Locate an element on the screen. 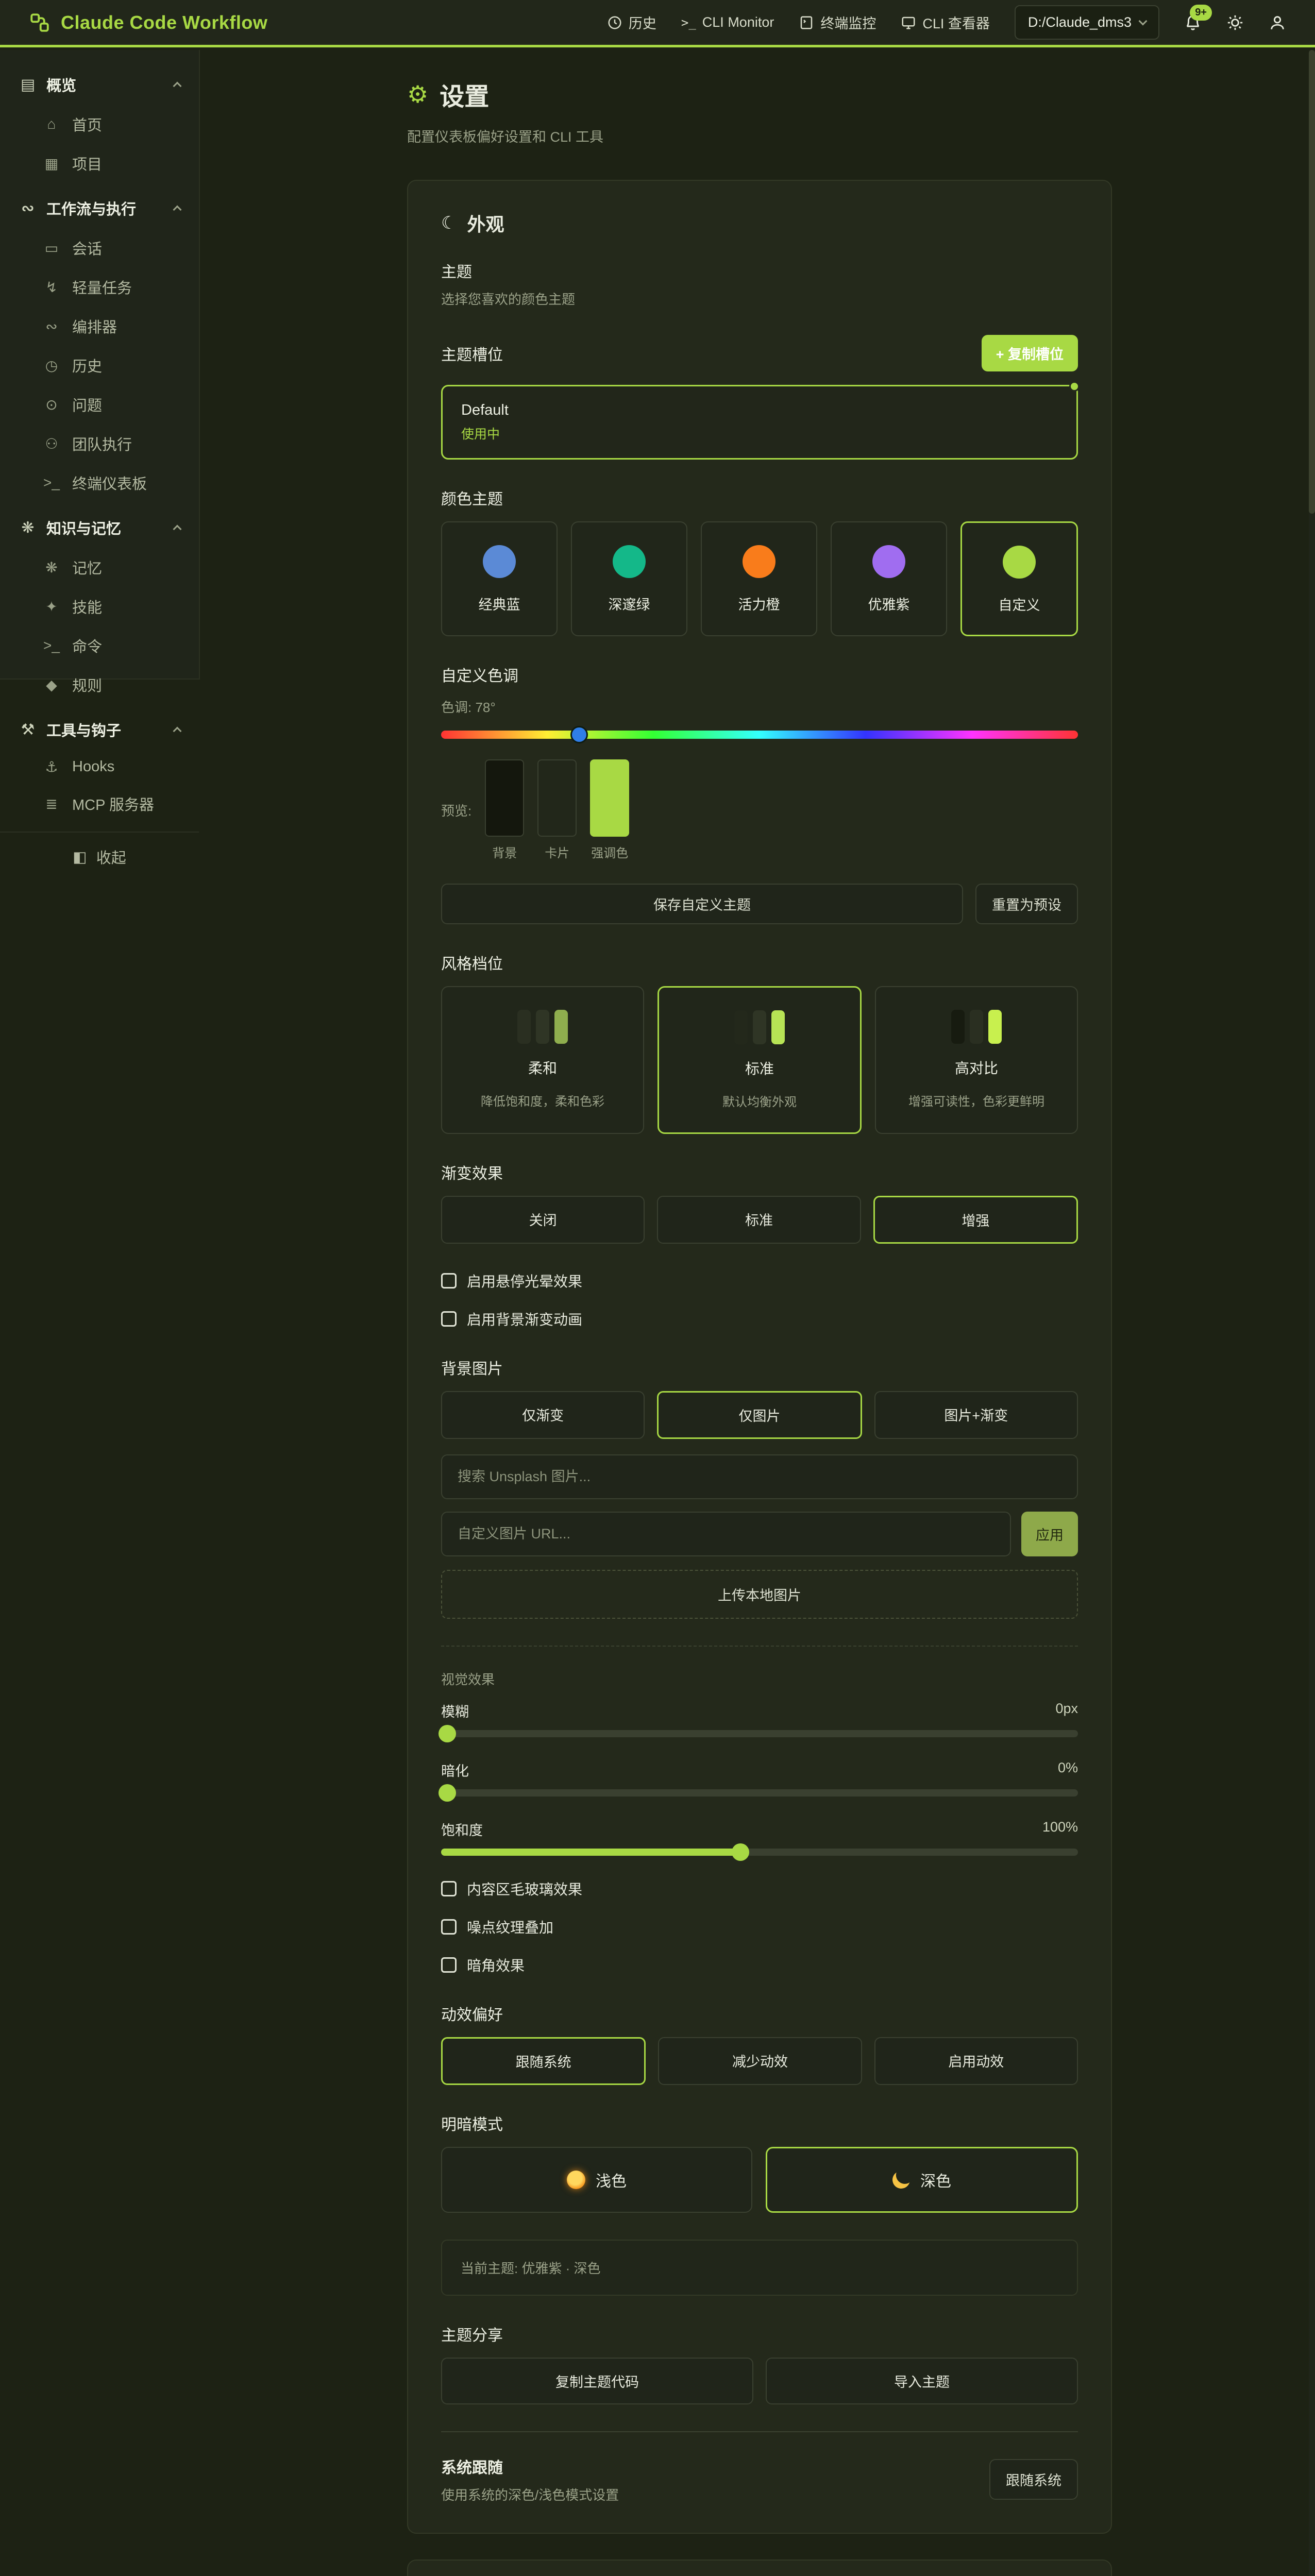  hover-glow-checkbox: 启用悬停光晕效果 is located at coordinates (759, 1280).